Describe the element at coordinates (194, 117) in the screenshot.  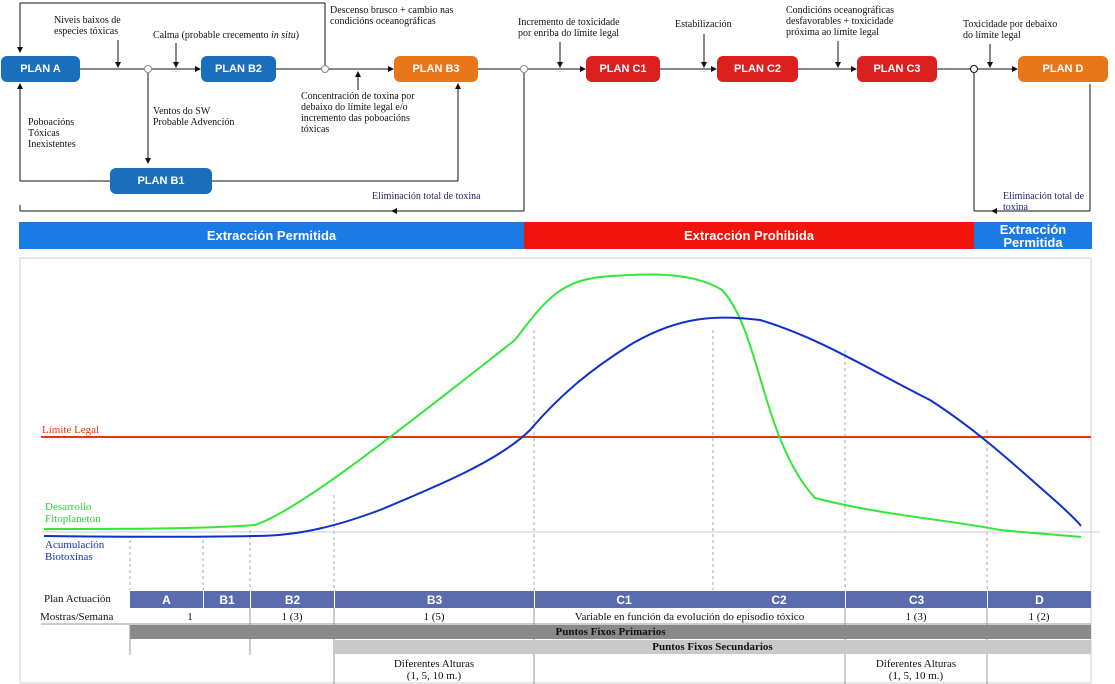
I see `note-ventos: Ventos do SW Probable Advención` at that location.